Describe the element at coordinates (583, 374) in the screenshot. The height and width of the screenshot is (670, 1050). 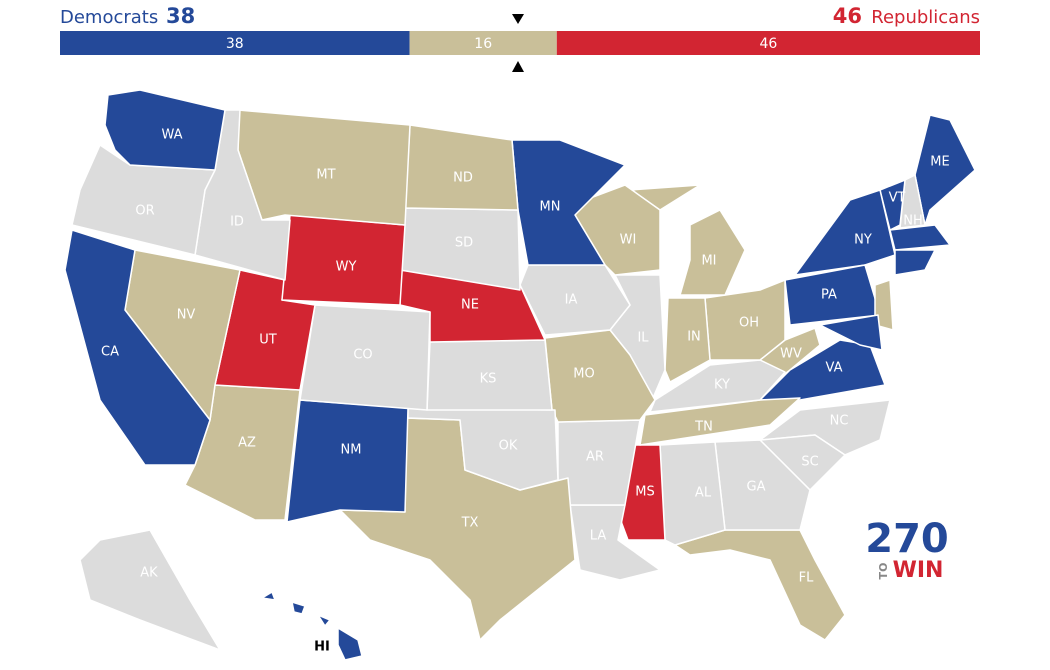
I see `state-label: MO` at that location.